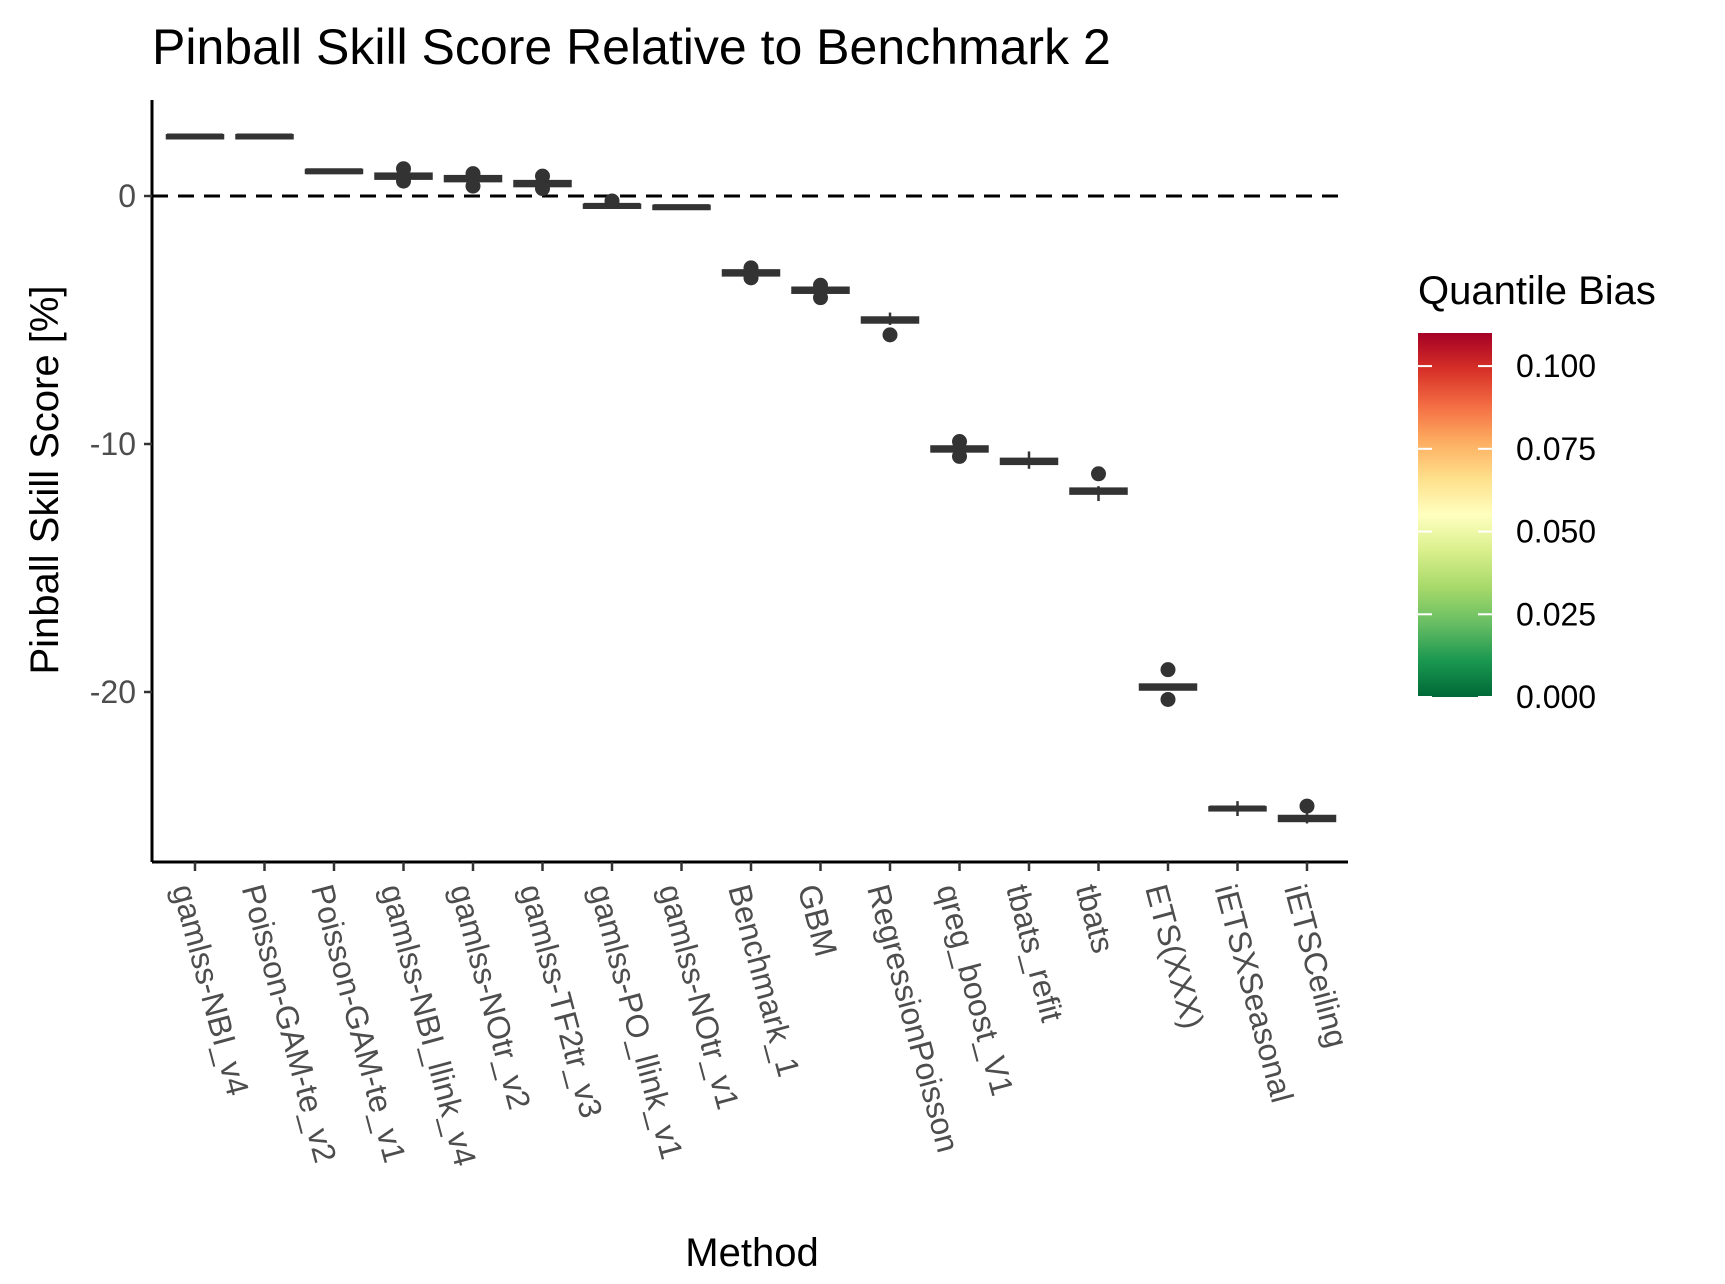 The height and width of the screenshot is (1284, 1725). What do you see at coordinates (113, 692) in the screenshot?
I see `y-tick-label: -20` at bounding box center [113, 692].